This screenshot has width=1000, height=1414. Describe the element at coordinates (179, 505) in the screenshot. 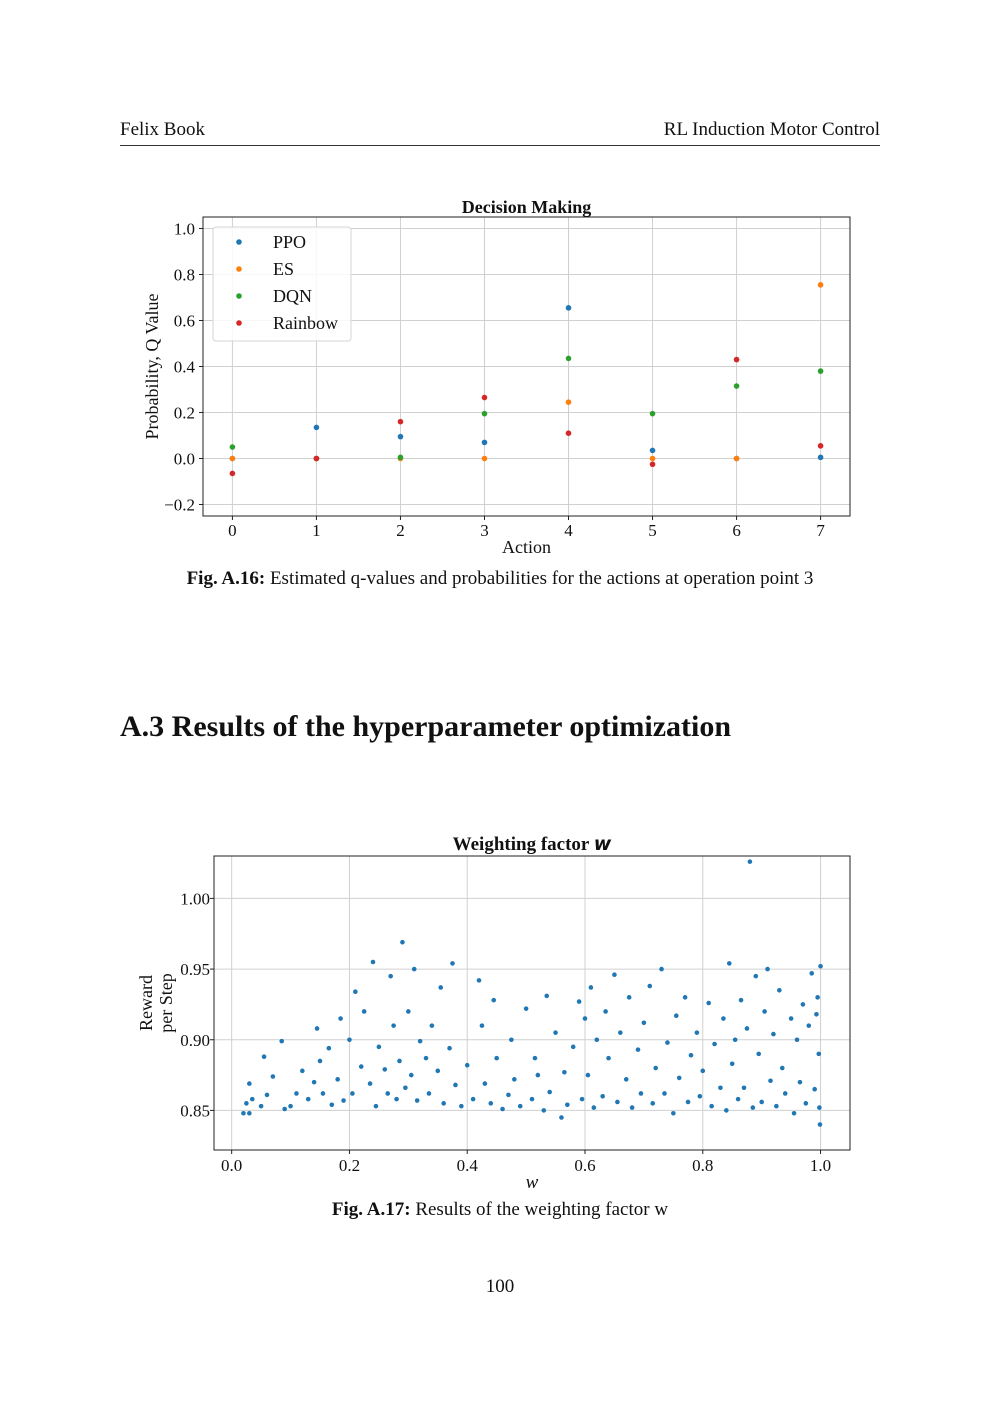

I see `y-tick-label: −0.2` at that location.